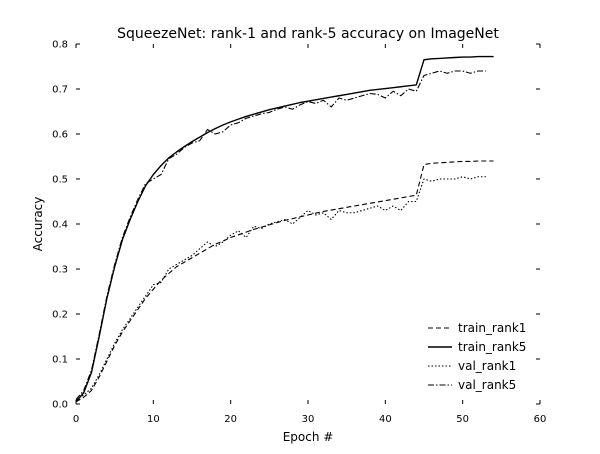 The width and height of the screenshot is (600, 454). Describe the element at coordinates (487, 385) in the screenshot. I see `legend-label-val-rank5: val_rank5` at that location.